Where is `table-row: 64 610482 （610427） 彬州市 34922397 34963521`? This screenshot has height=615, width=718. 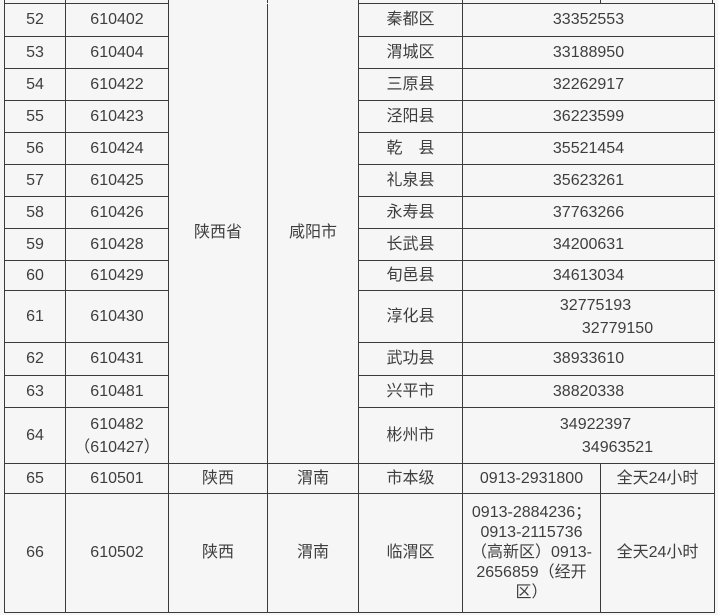
table-row: 64 610482 （610427） 彬州市 34922397 34963521 is located at coordinates (359, 435).